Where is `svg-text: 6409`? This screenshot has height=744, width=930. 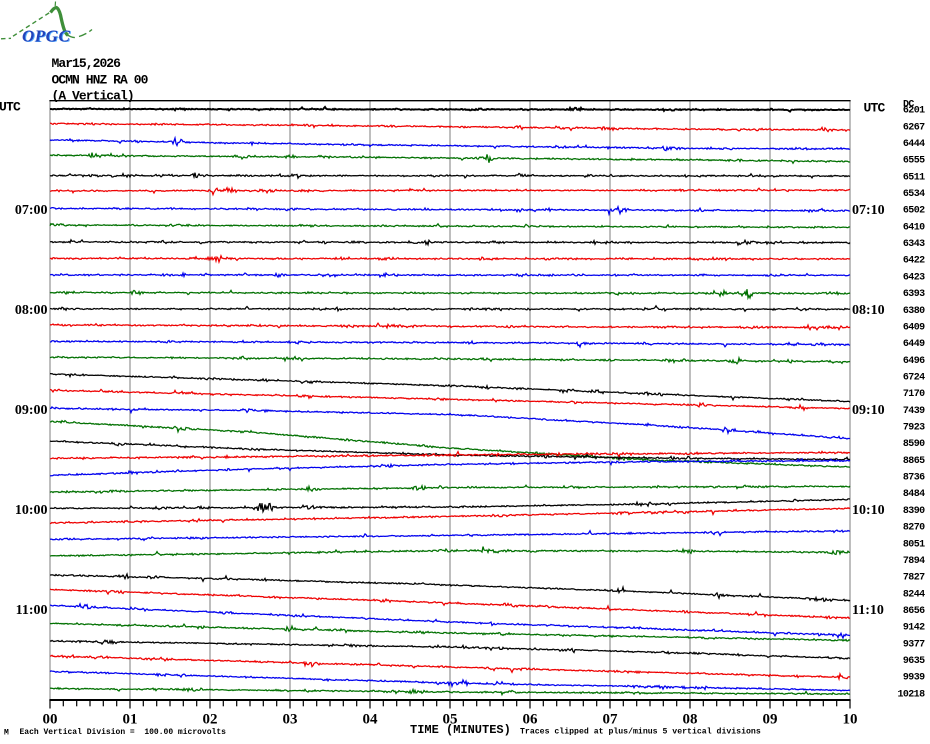
svg-text: 6409 is located at coordinates (914, 327).